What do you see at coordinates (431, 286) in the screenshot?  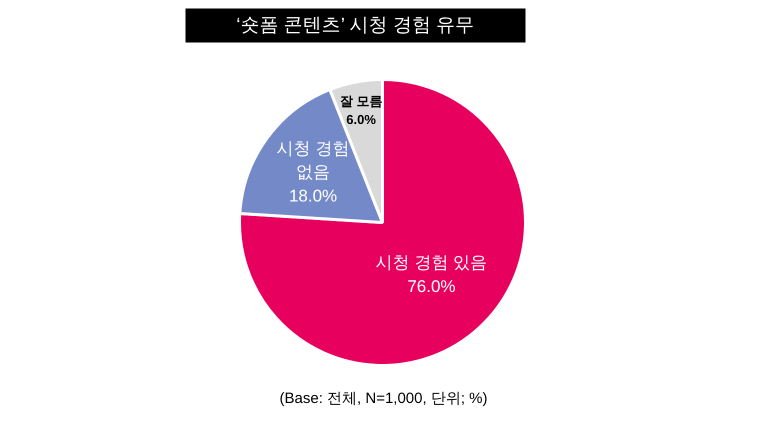 I see `data-label: 76.0%` at bounding box center [431, 286].